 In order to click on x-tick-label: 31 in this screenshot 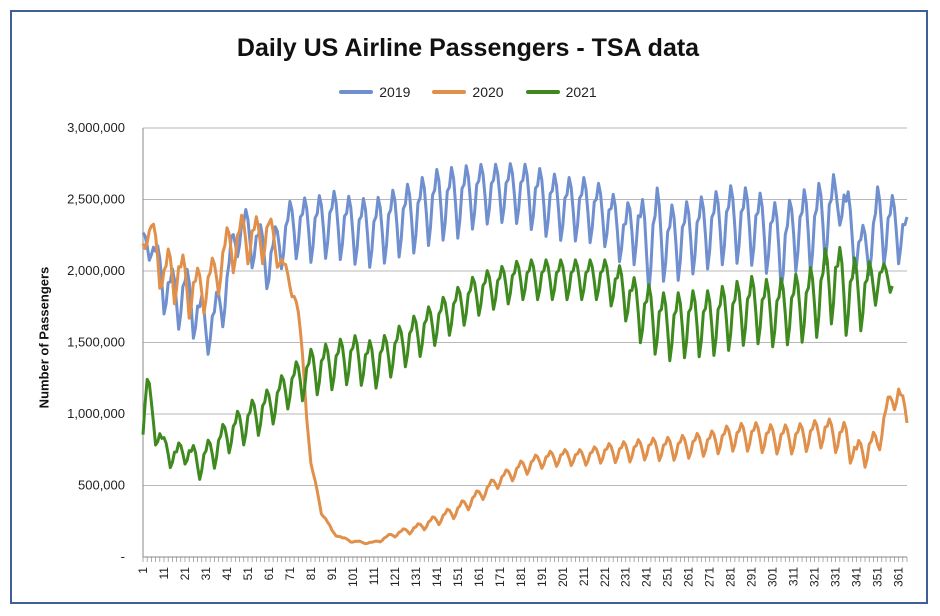, I will do `click(206, 574)`.